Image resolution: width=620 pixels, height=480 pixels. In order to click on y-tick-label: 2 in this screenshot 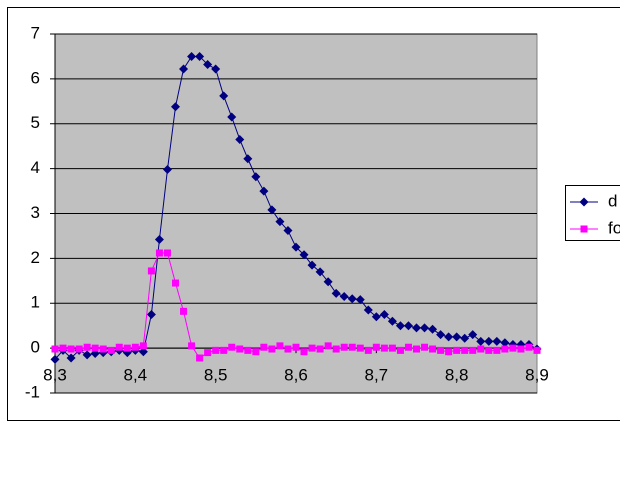, I will do `click(35, 257)`.